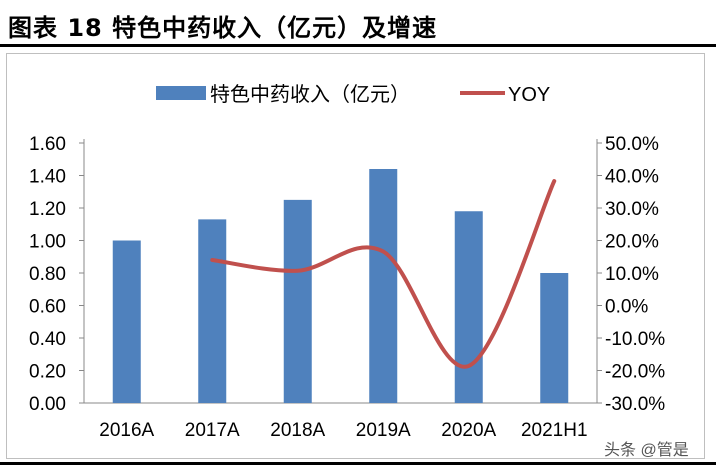  What do you see at coordinates (47, 274) in the screenshot?
I see `left-tick-label: 0.80` at bounding box center [47, 274].